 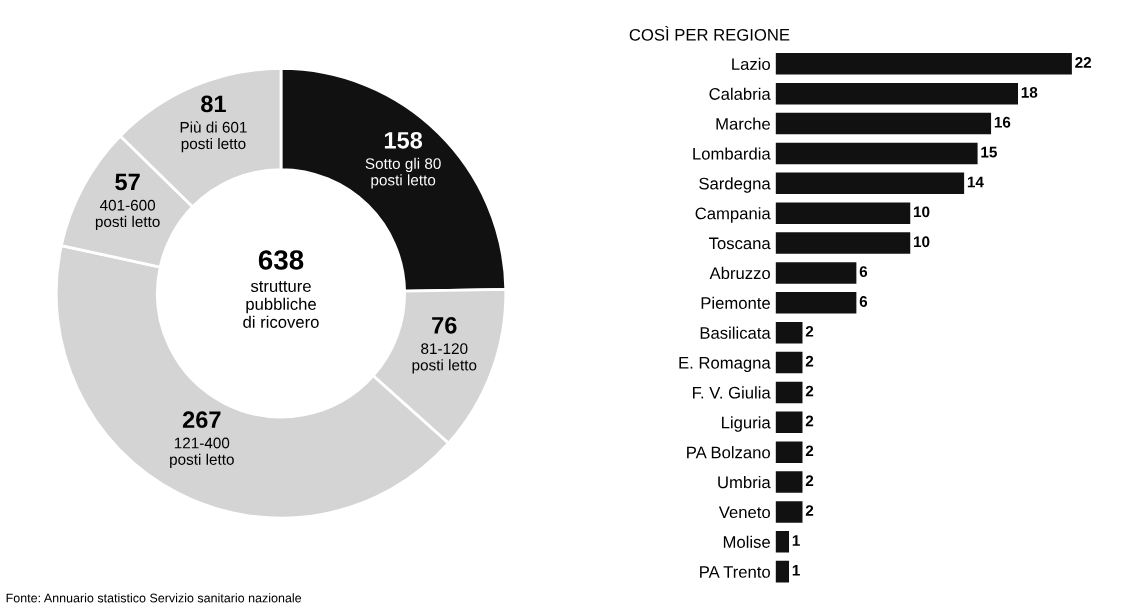 What do you see at coordinates (1029, 92) in the screenshot?
I see `data-label: 18` at bounding box center [1029, 92].